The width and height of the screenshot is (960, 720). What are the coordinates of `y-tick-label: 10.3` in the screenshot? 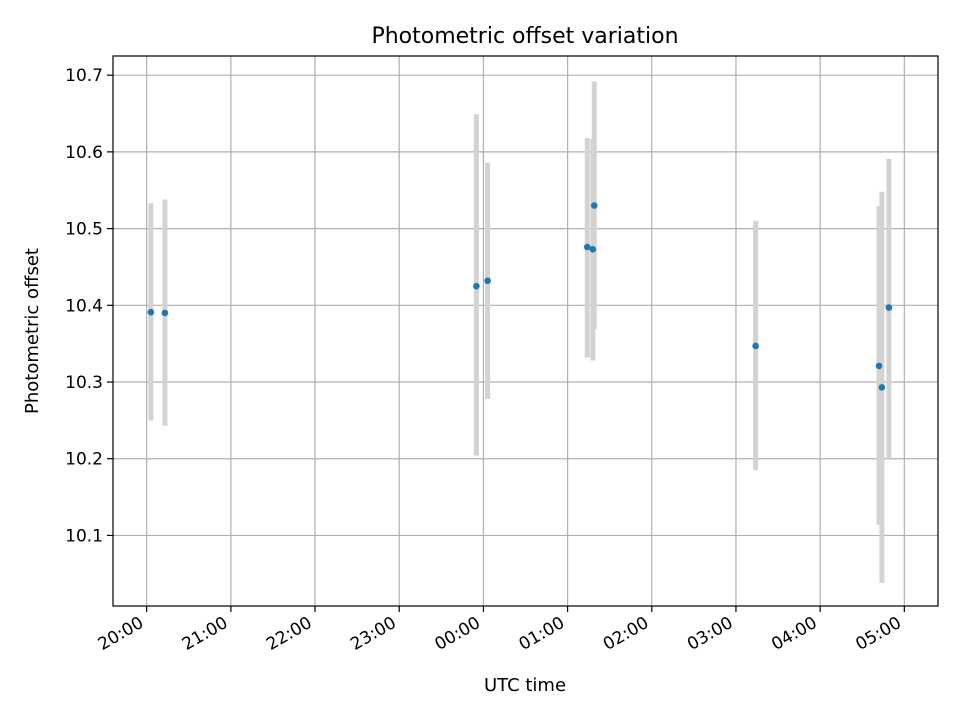 It's located at (84, 383).